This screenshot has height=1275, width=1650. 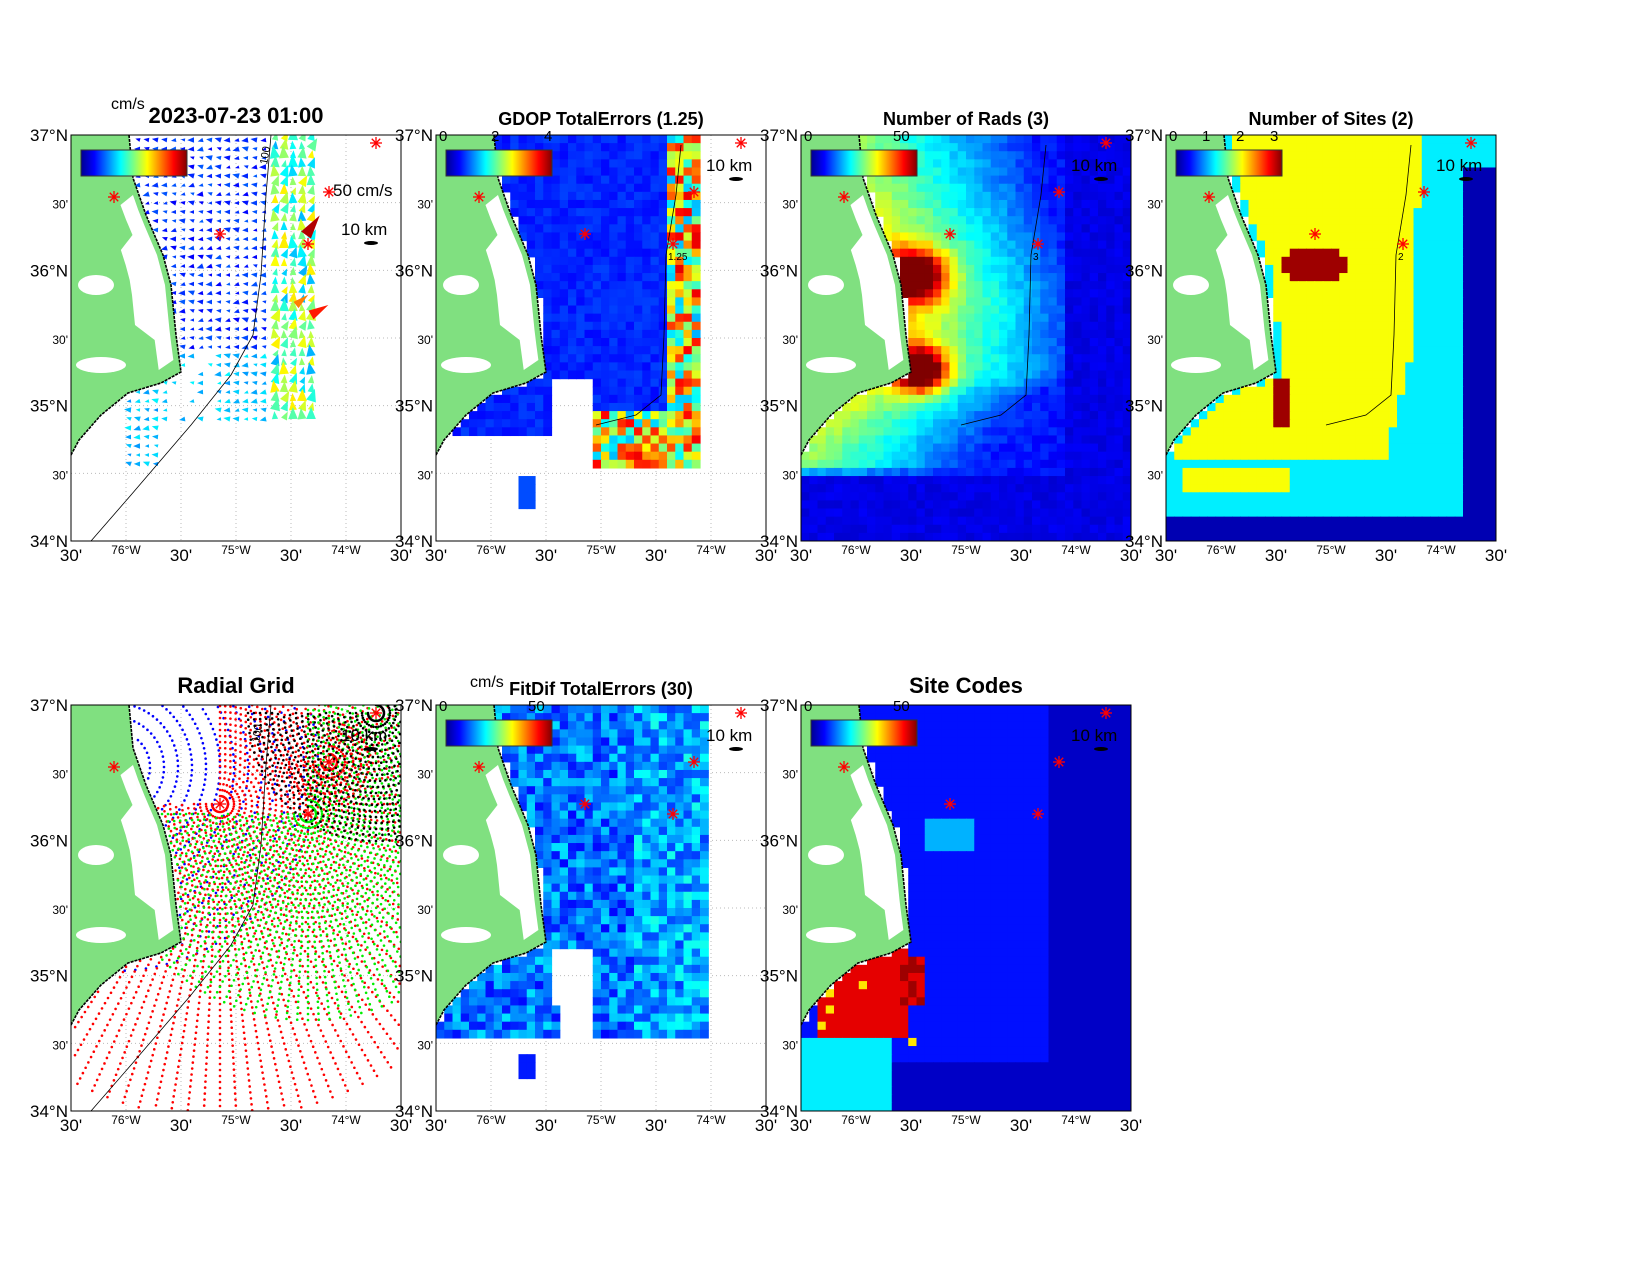 What do you see at coordinates (164, 772) in the screenshot?
I see `radial-grid-point` at bounding box center [164, 772].